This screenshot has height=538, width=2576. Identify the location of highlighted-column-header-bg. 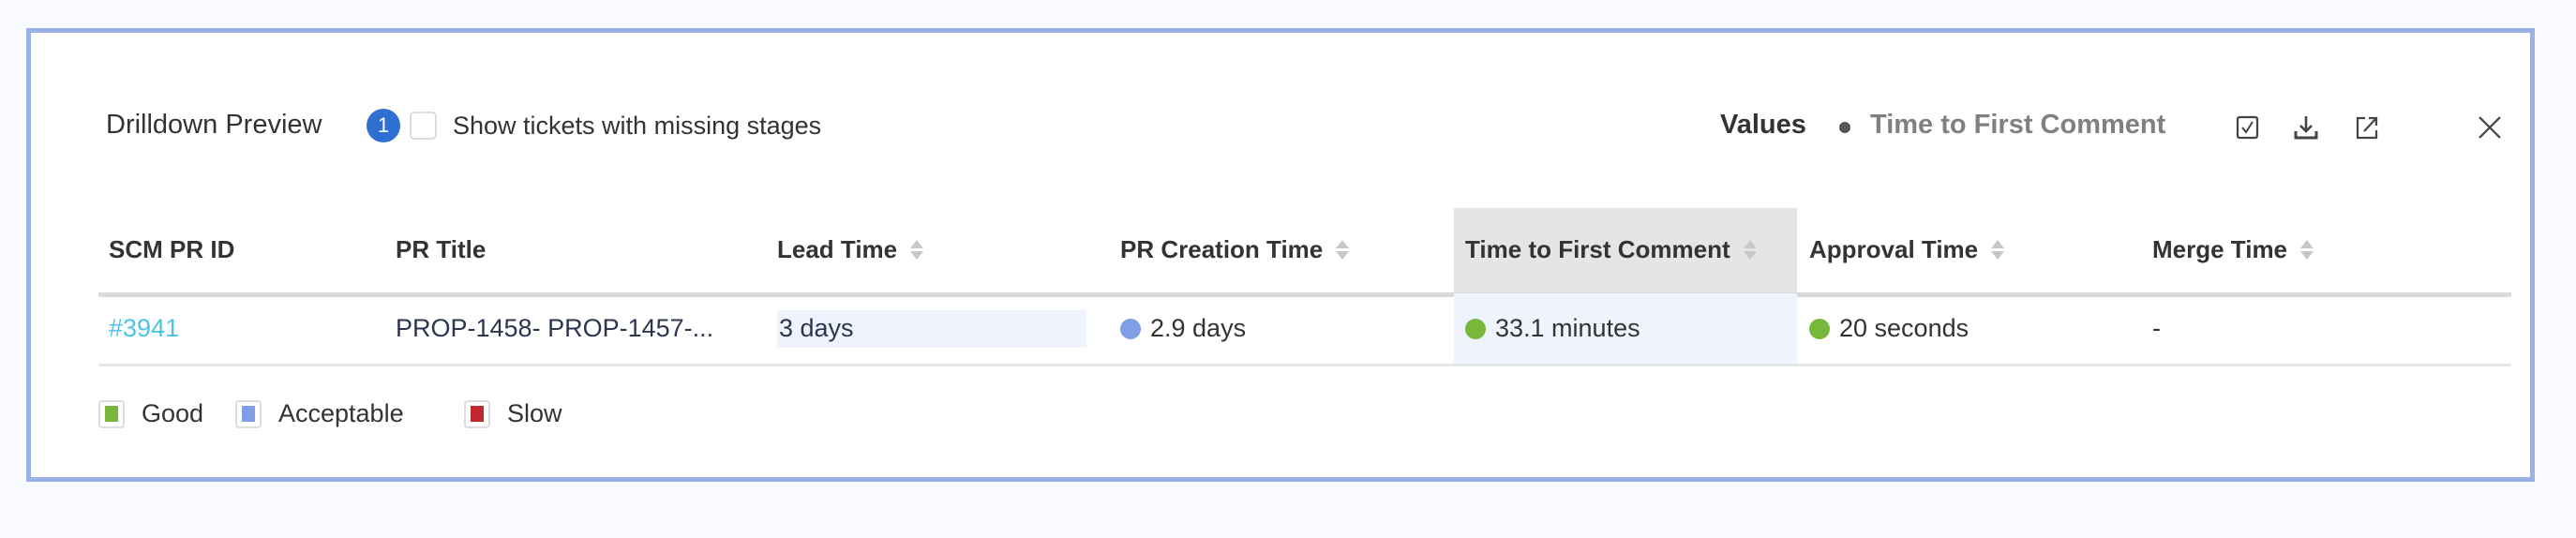
(1625, 250).